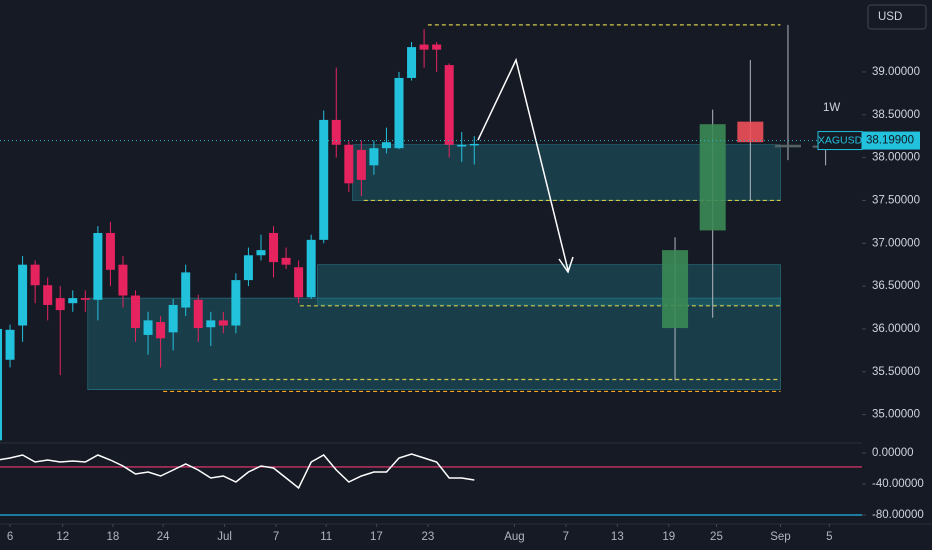  What do you see at coordinates (113, 537) in the screenshot?
I see `x-tick-label: 18` at bounding box center [113, 537].